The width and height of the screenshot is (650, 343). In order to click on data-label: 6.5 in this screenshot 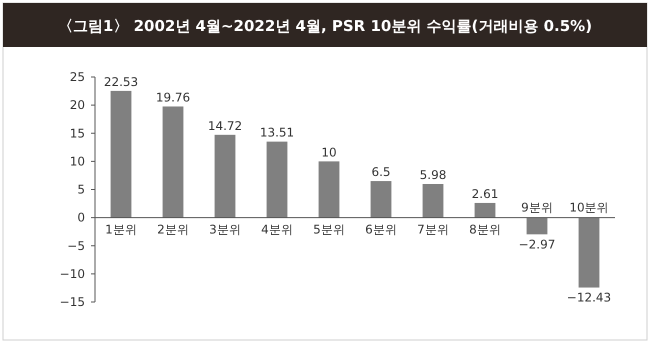, I will do `click(381, 172)`.